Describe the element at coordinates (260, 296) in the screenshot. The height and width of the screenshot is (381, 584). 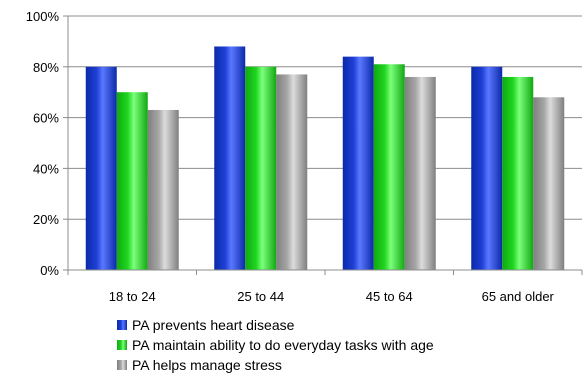
I see `x-tick-label: 25 to 44` at that location.